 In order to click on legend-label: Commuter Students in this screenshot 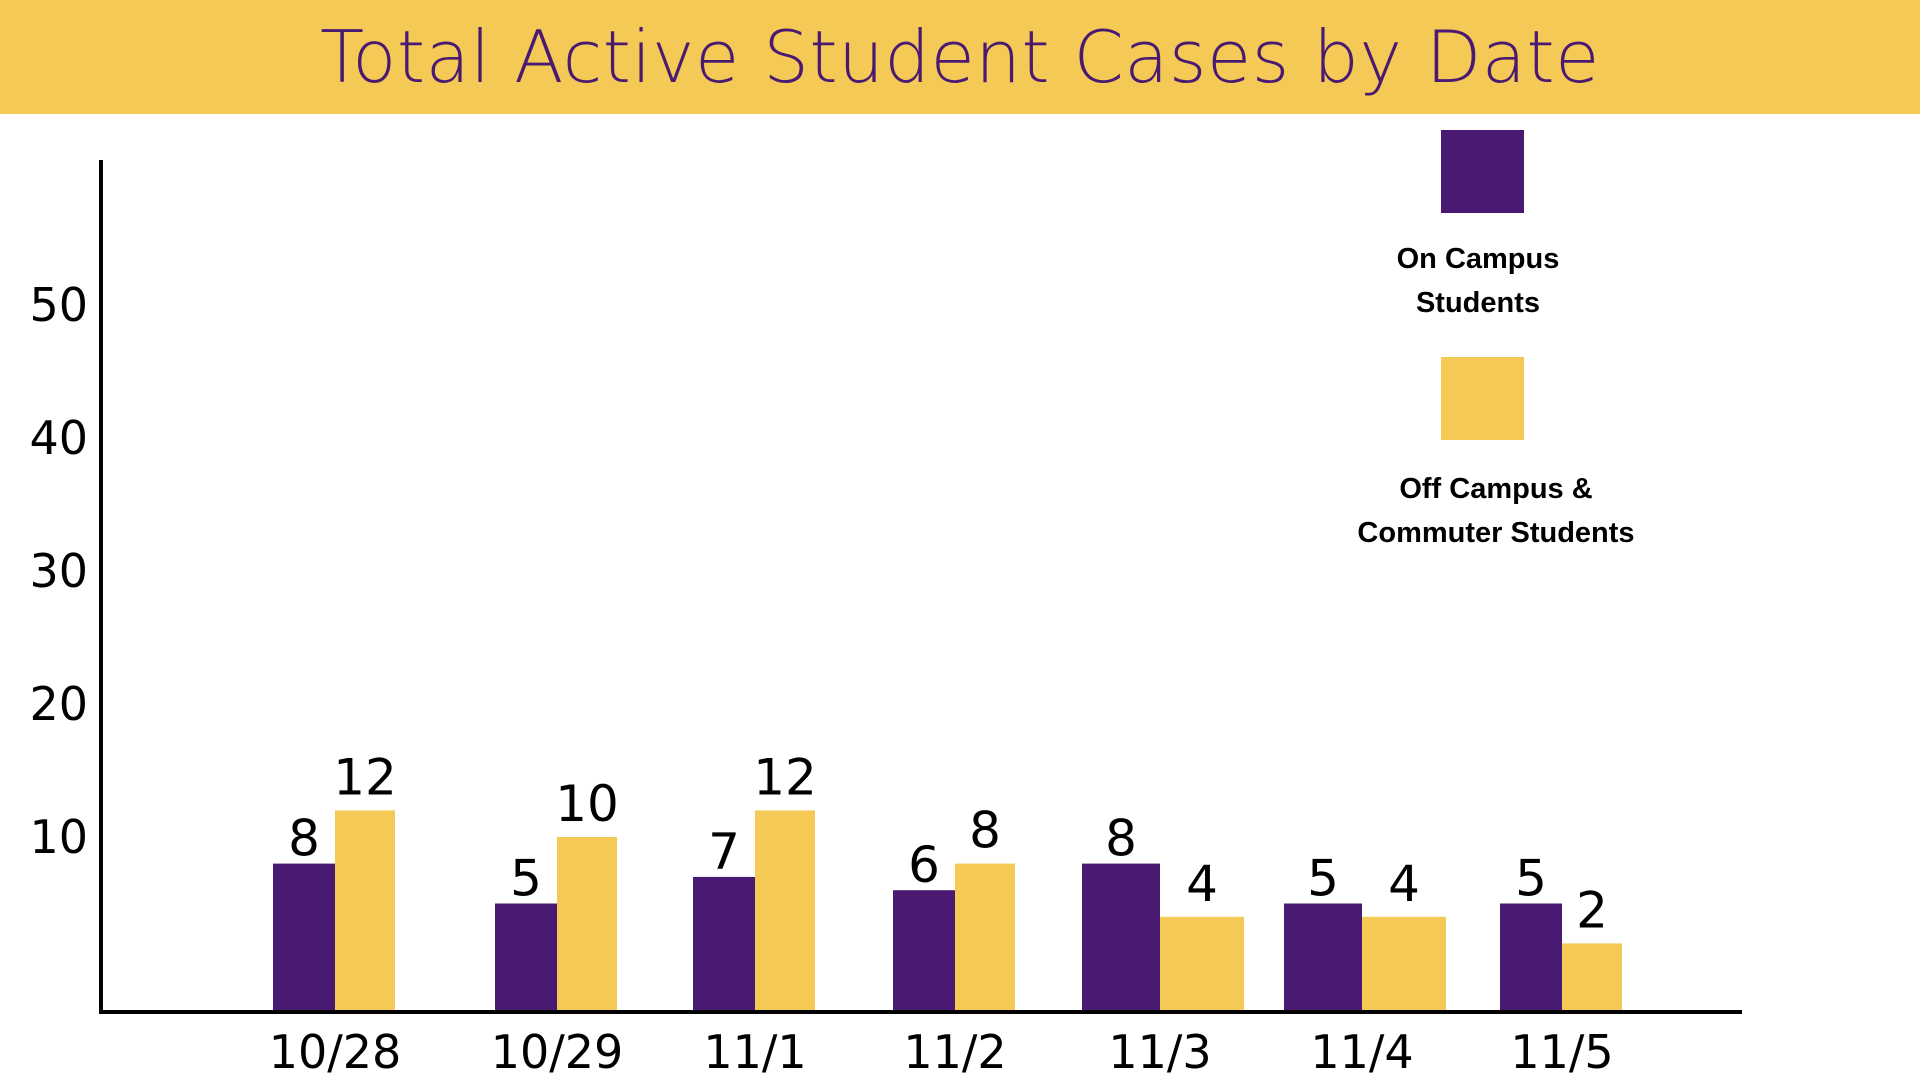, I will do `click(1495, 533)`.